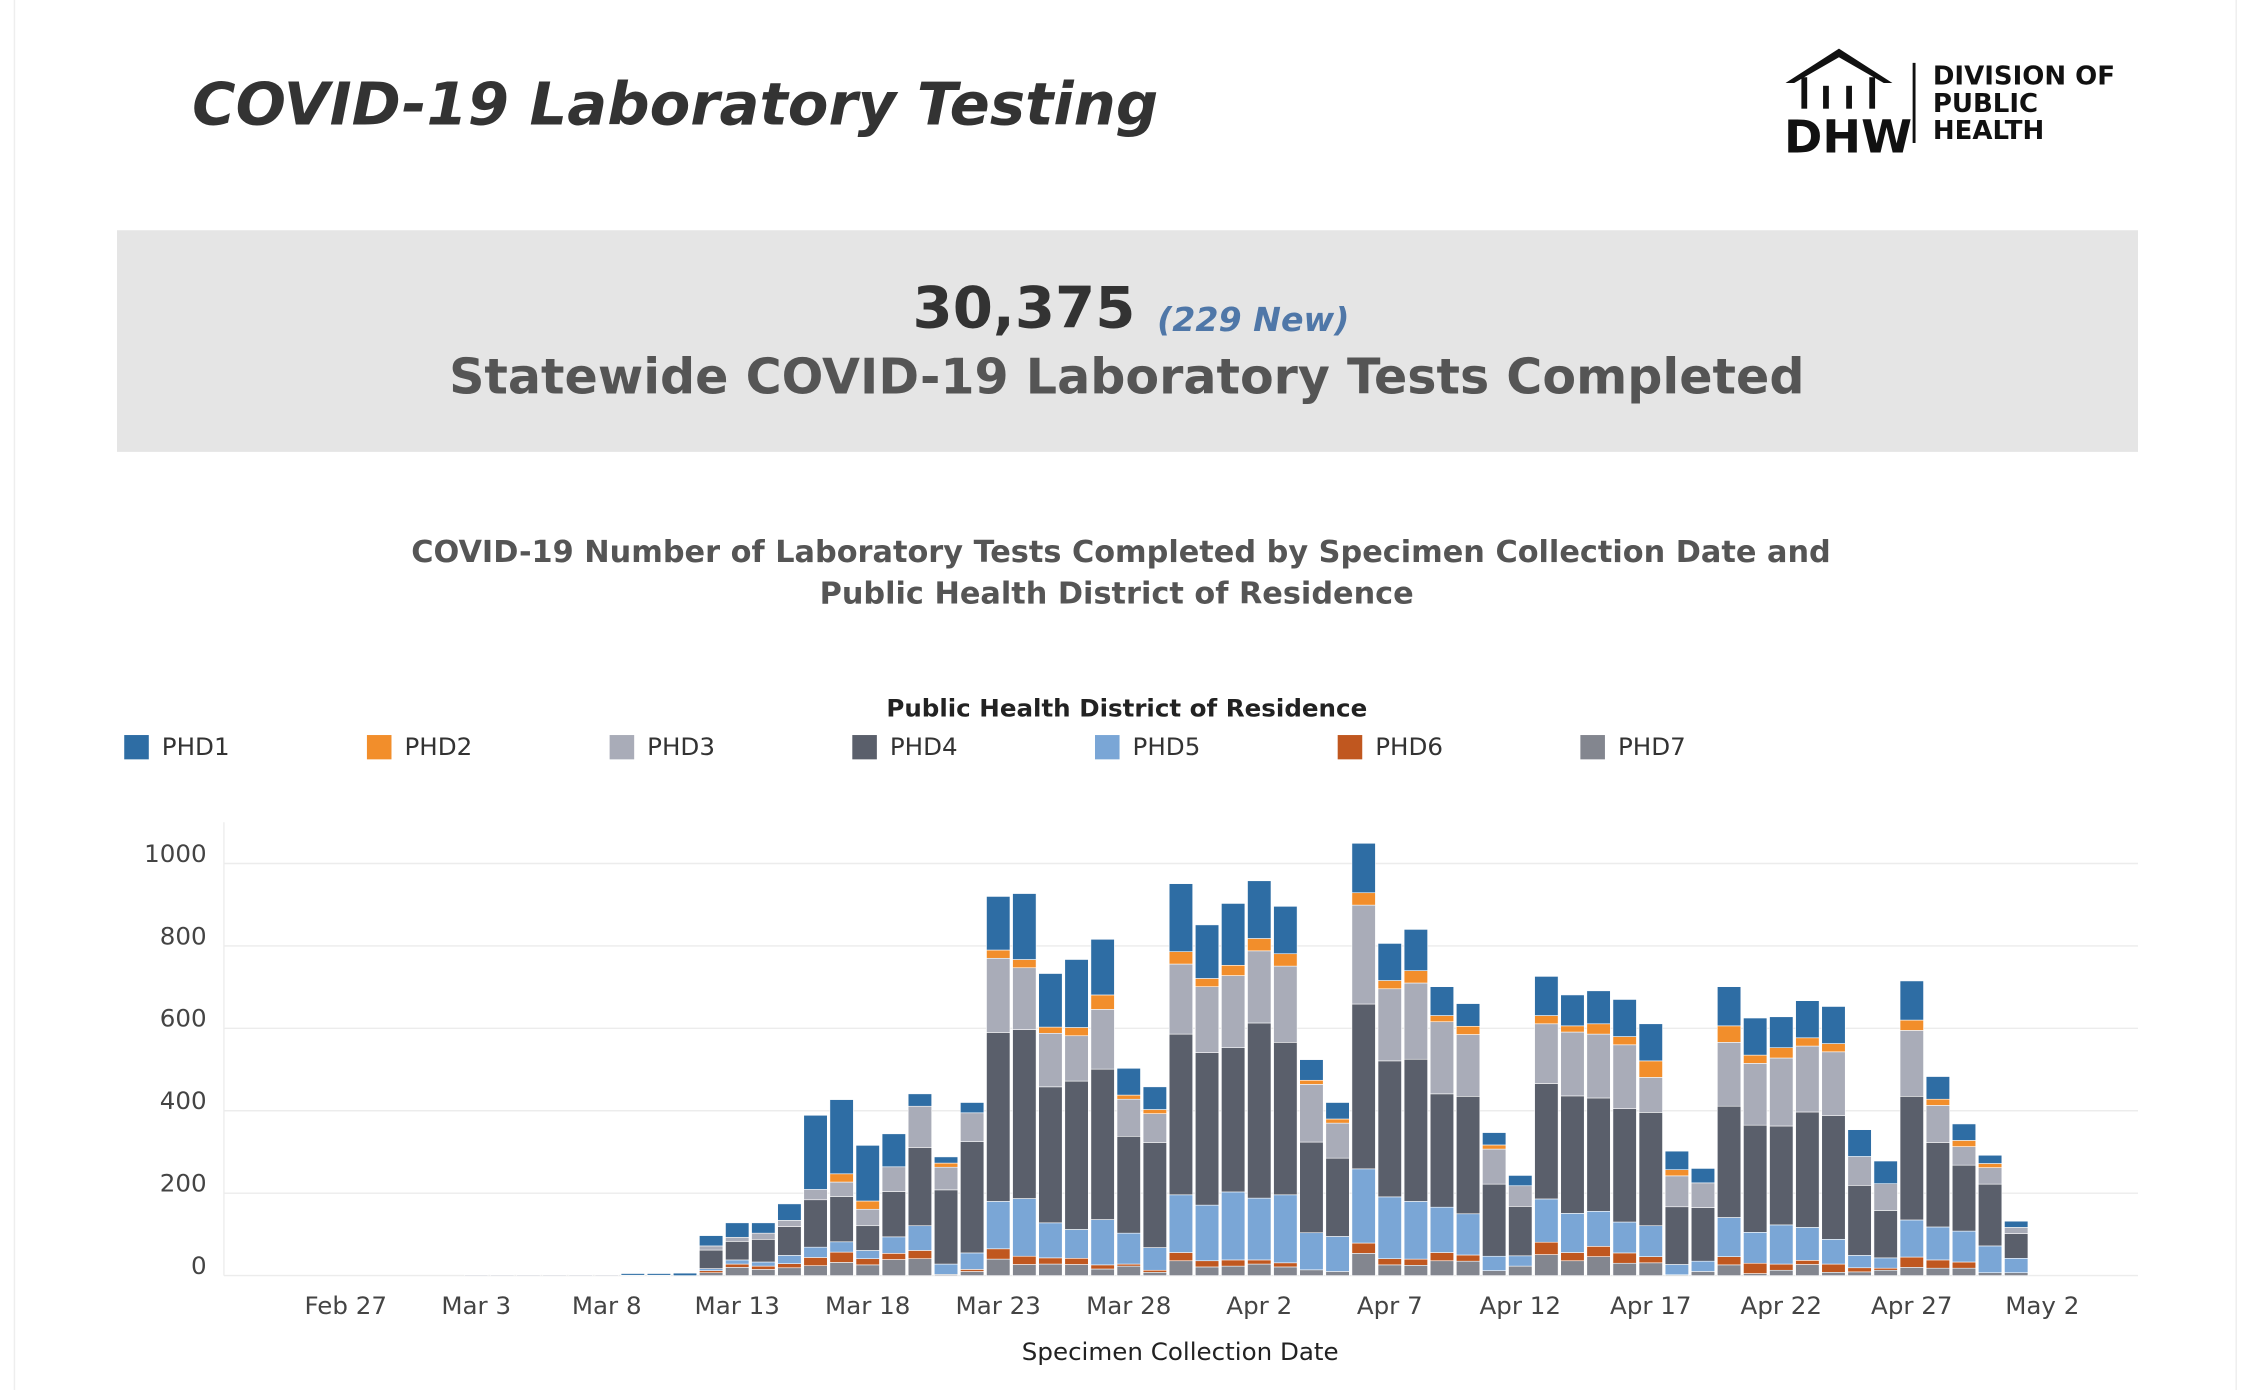  What do you see at coordinates (1652, 746) in the screenshot?
I see `legend-label: PHD7` at bounding box center [1652, 746].